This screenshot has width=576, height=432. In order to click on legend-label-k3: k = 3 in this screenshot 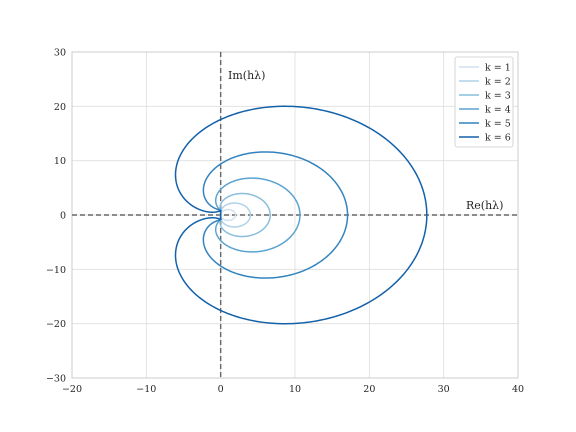, I will do `click(498, 96)`.